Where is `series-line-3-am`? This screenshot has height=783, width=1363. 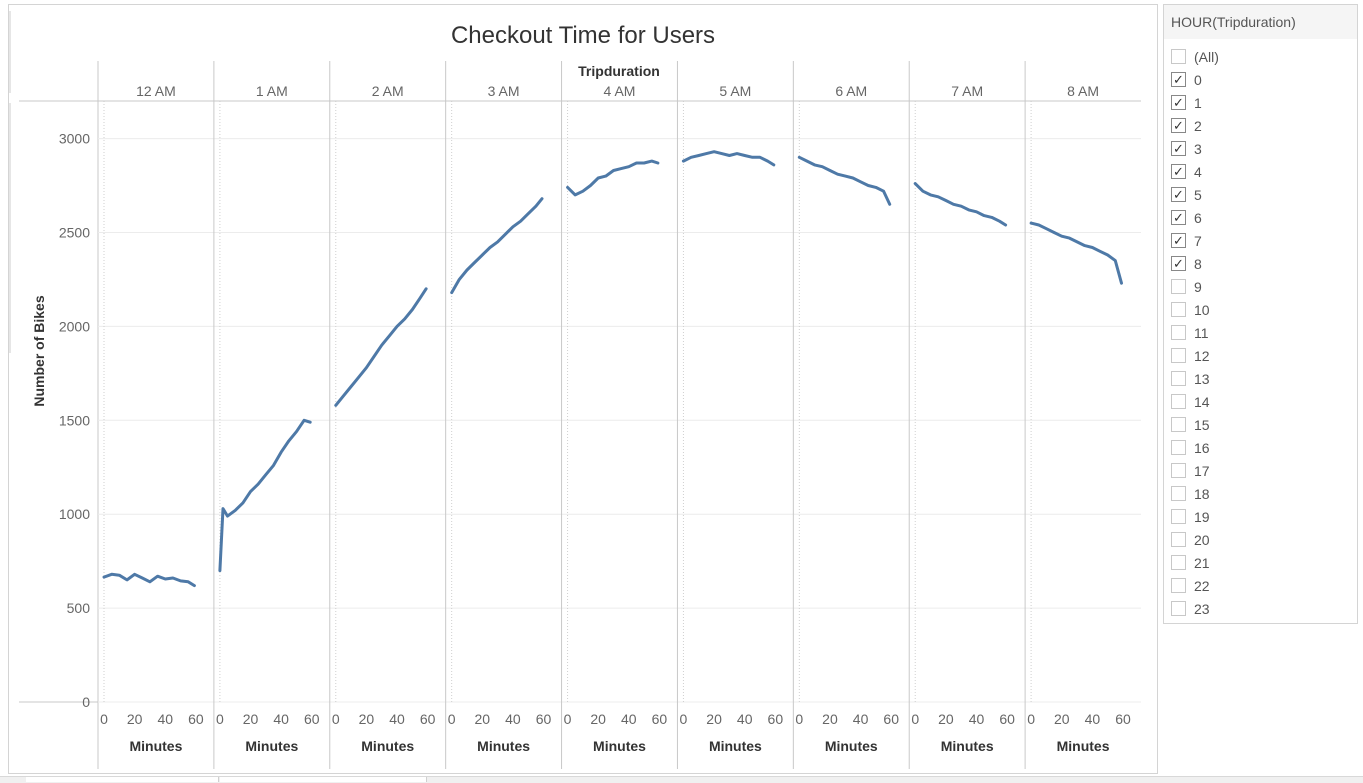 series-line-3-am is located at coordinates (497, 246).